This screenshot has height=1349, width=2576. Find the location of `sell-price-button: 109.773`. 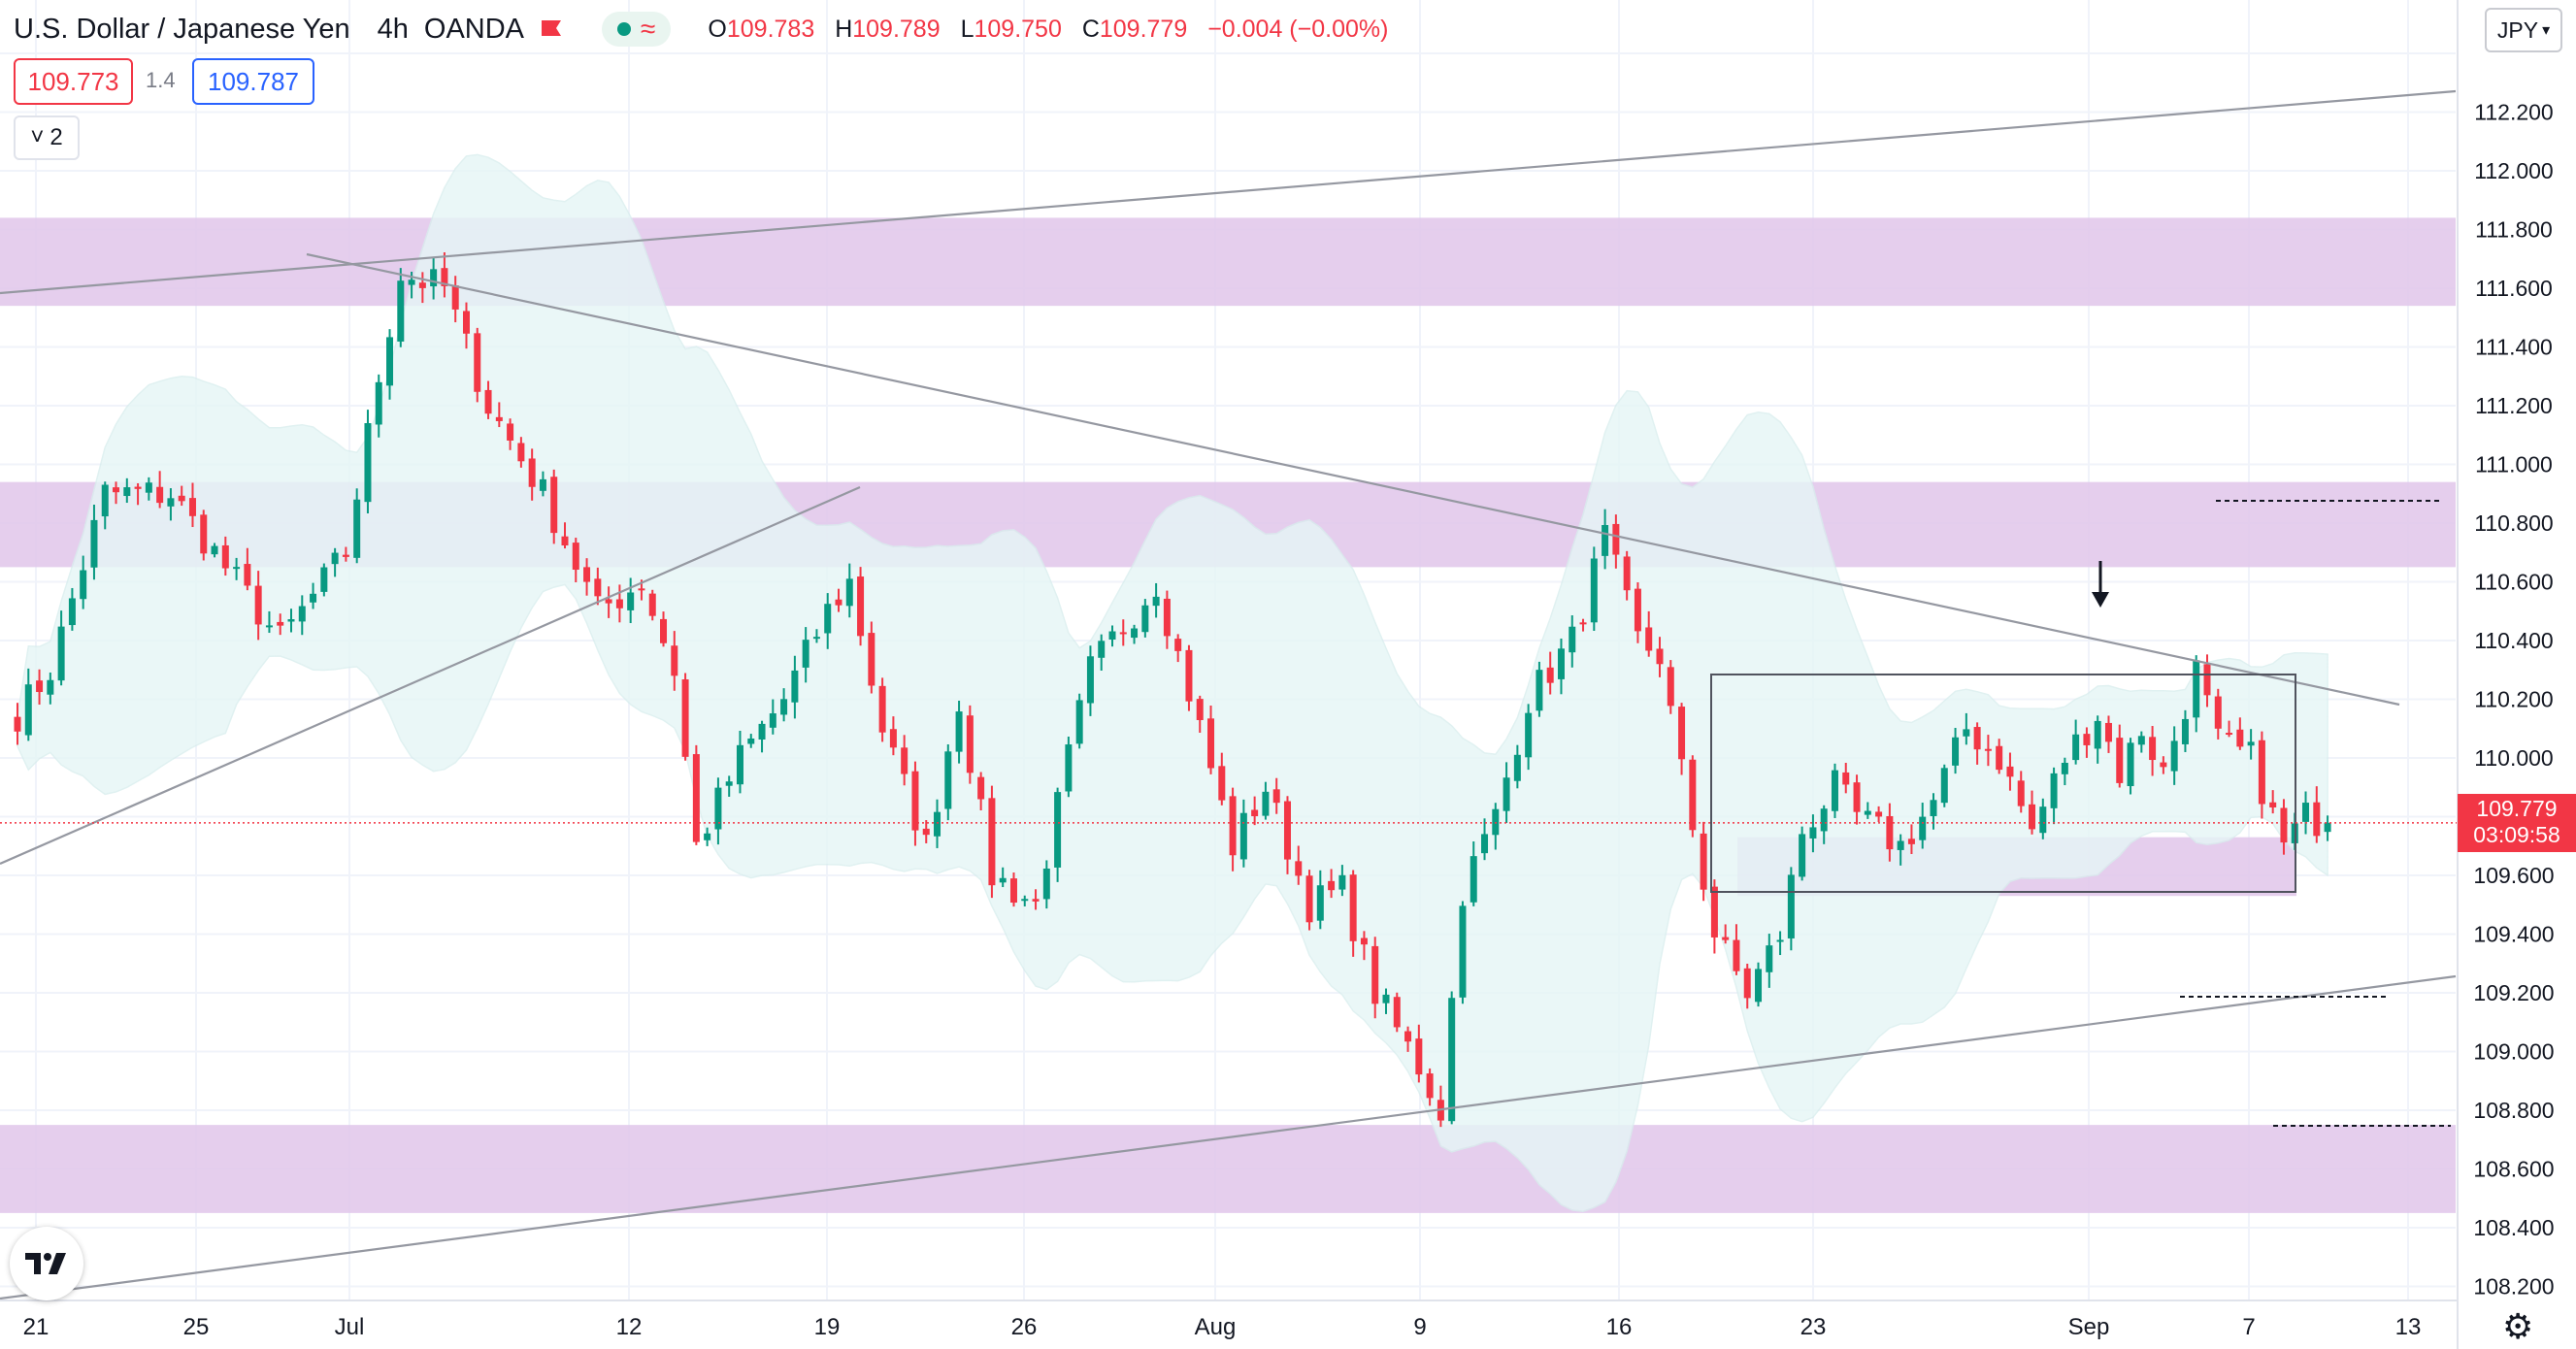

sell-price-button: 109.773 is located at coordinates (73, 81).